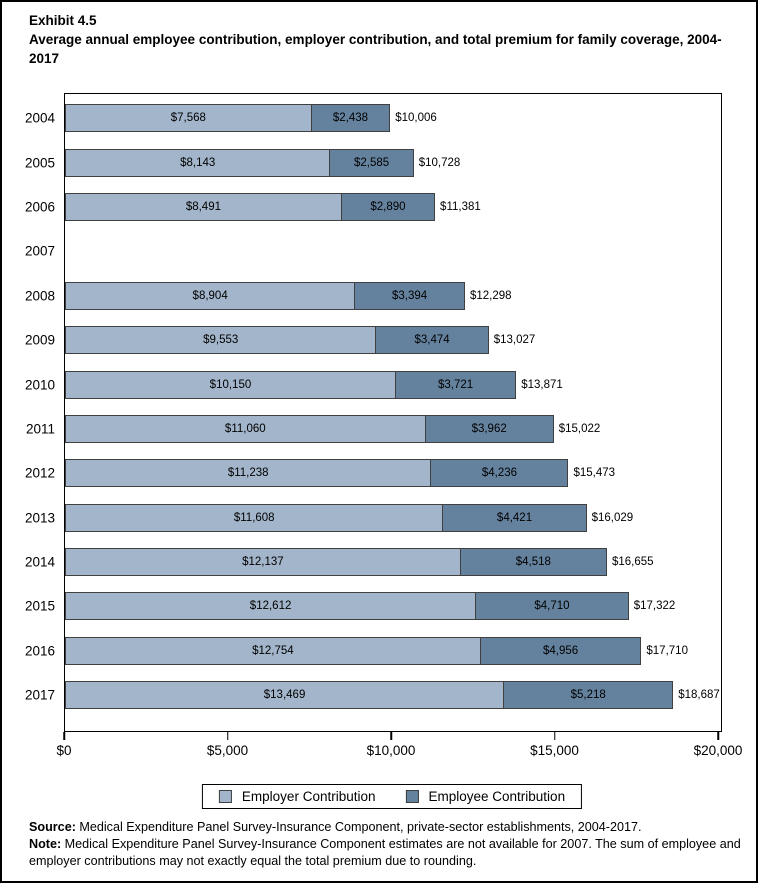 The image size is (758, 883). Describe the element at coordinates (45, 844) in the screenshot. I see `note-label: Note:` at that location.